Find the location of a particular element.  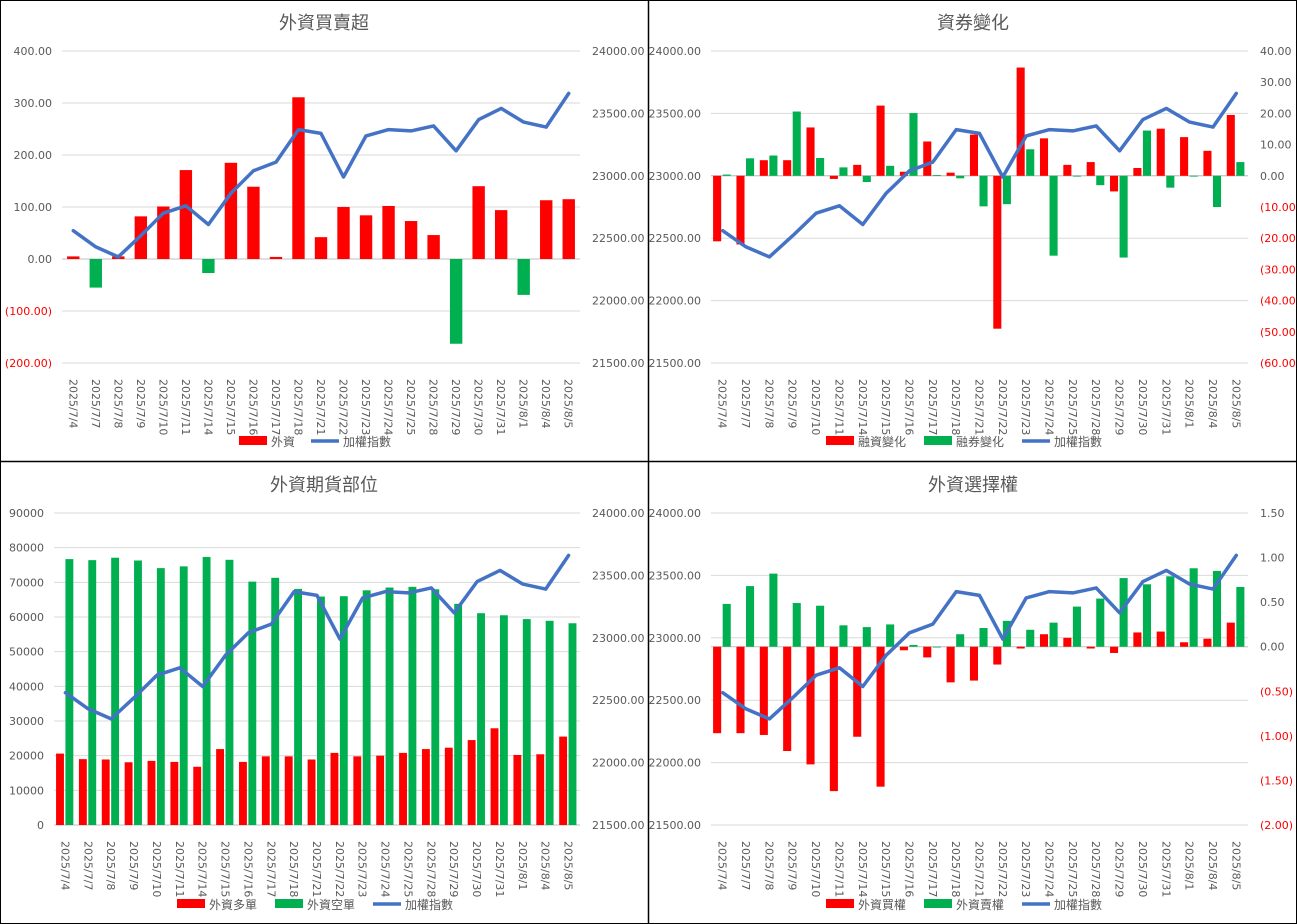

legend: 外資 加權指數 is located at coordinates (315, 441).